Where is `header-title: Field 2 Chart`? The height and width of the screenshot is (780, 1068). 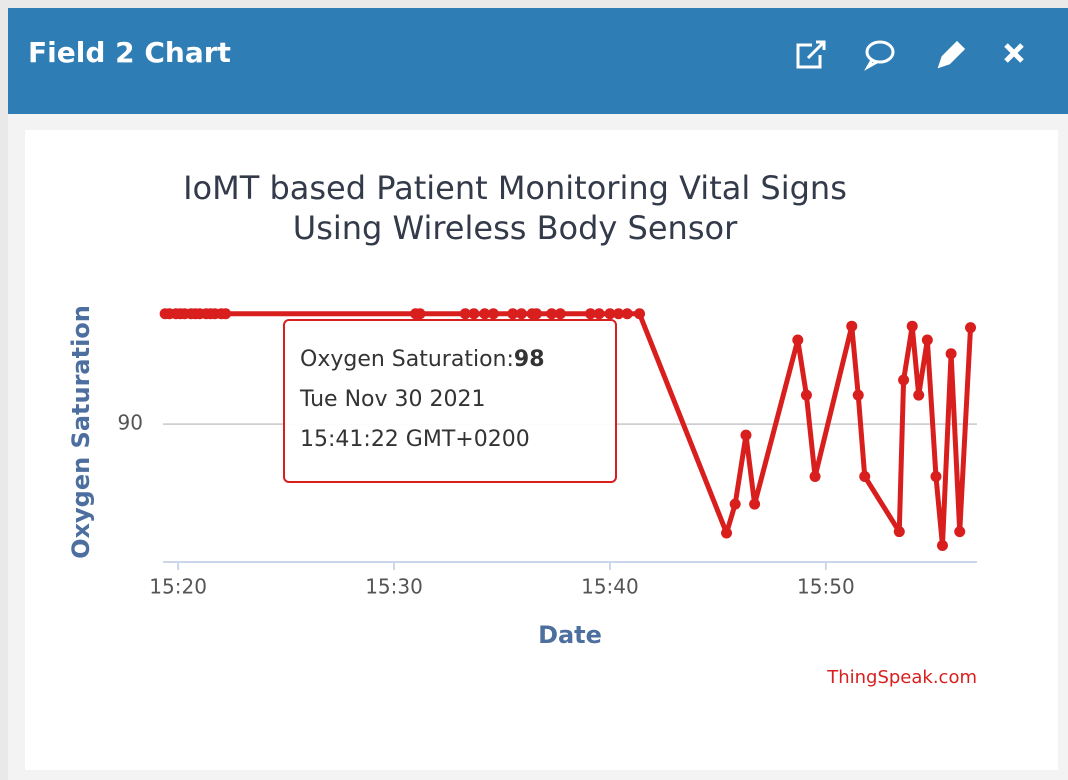
header-title: Field 2 Chart is located at coordinates (129, 52).